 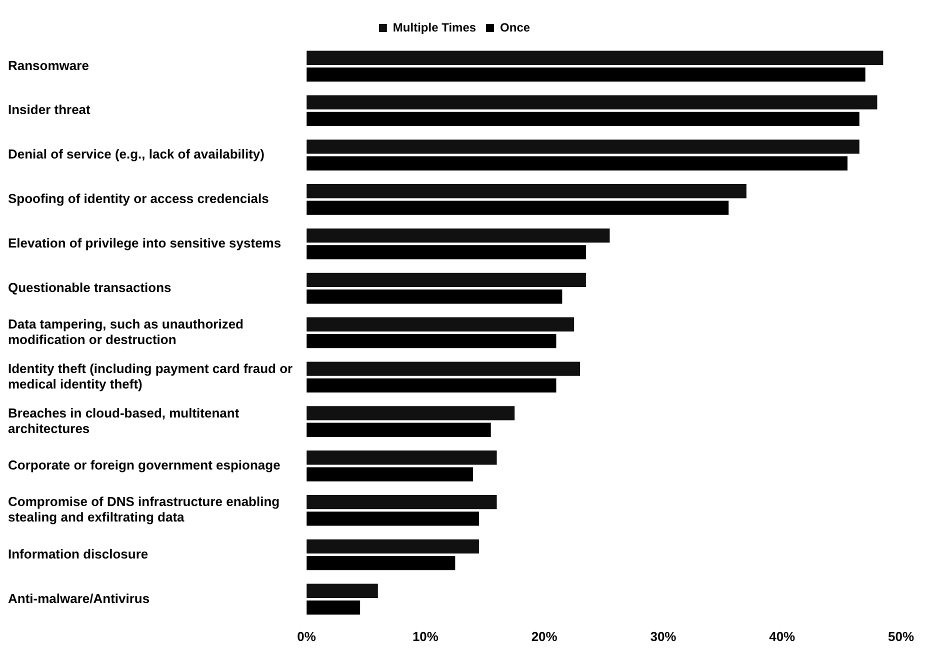 What do you see at coordinates (50, 110) in the screenshot?
I see `y-tick-label: Insider threat` at bounding box center [50, 110].